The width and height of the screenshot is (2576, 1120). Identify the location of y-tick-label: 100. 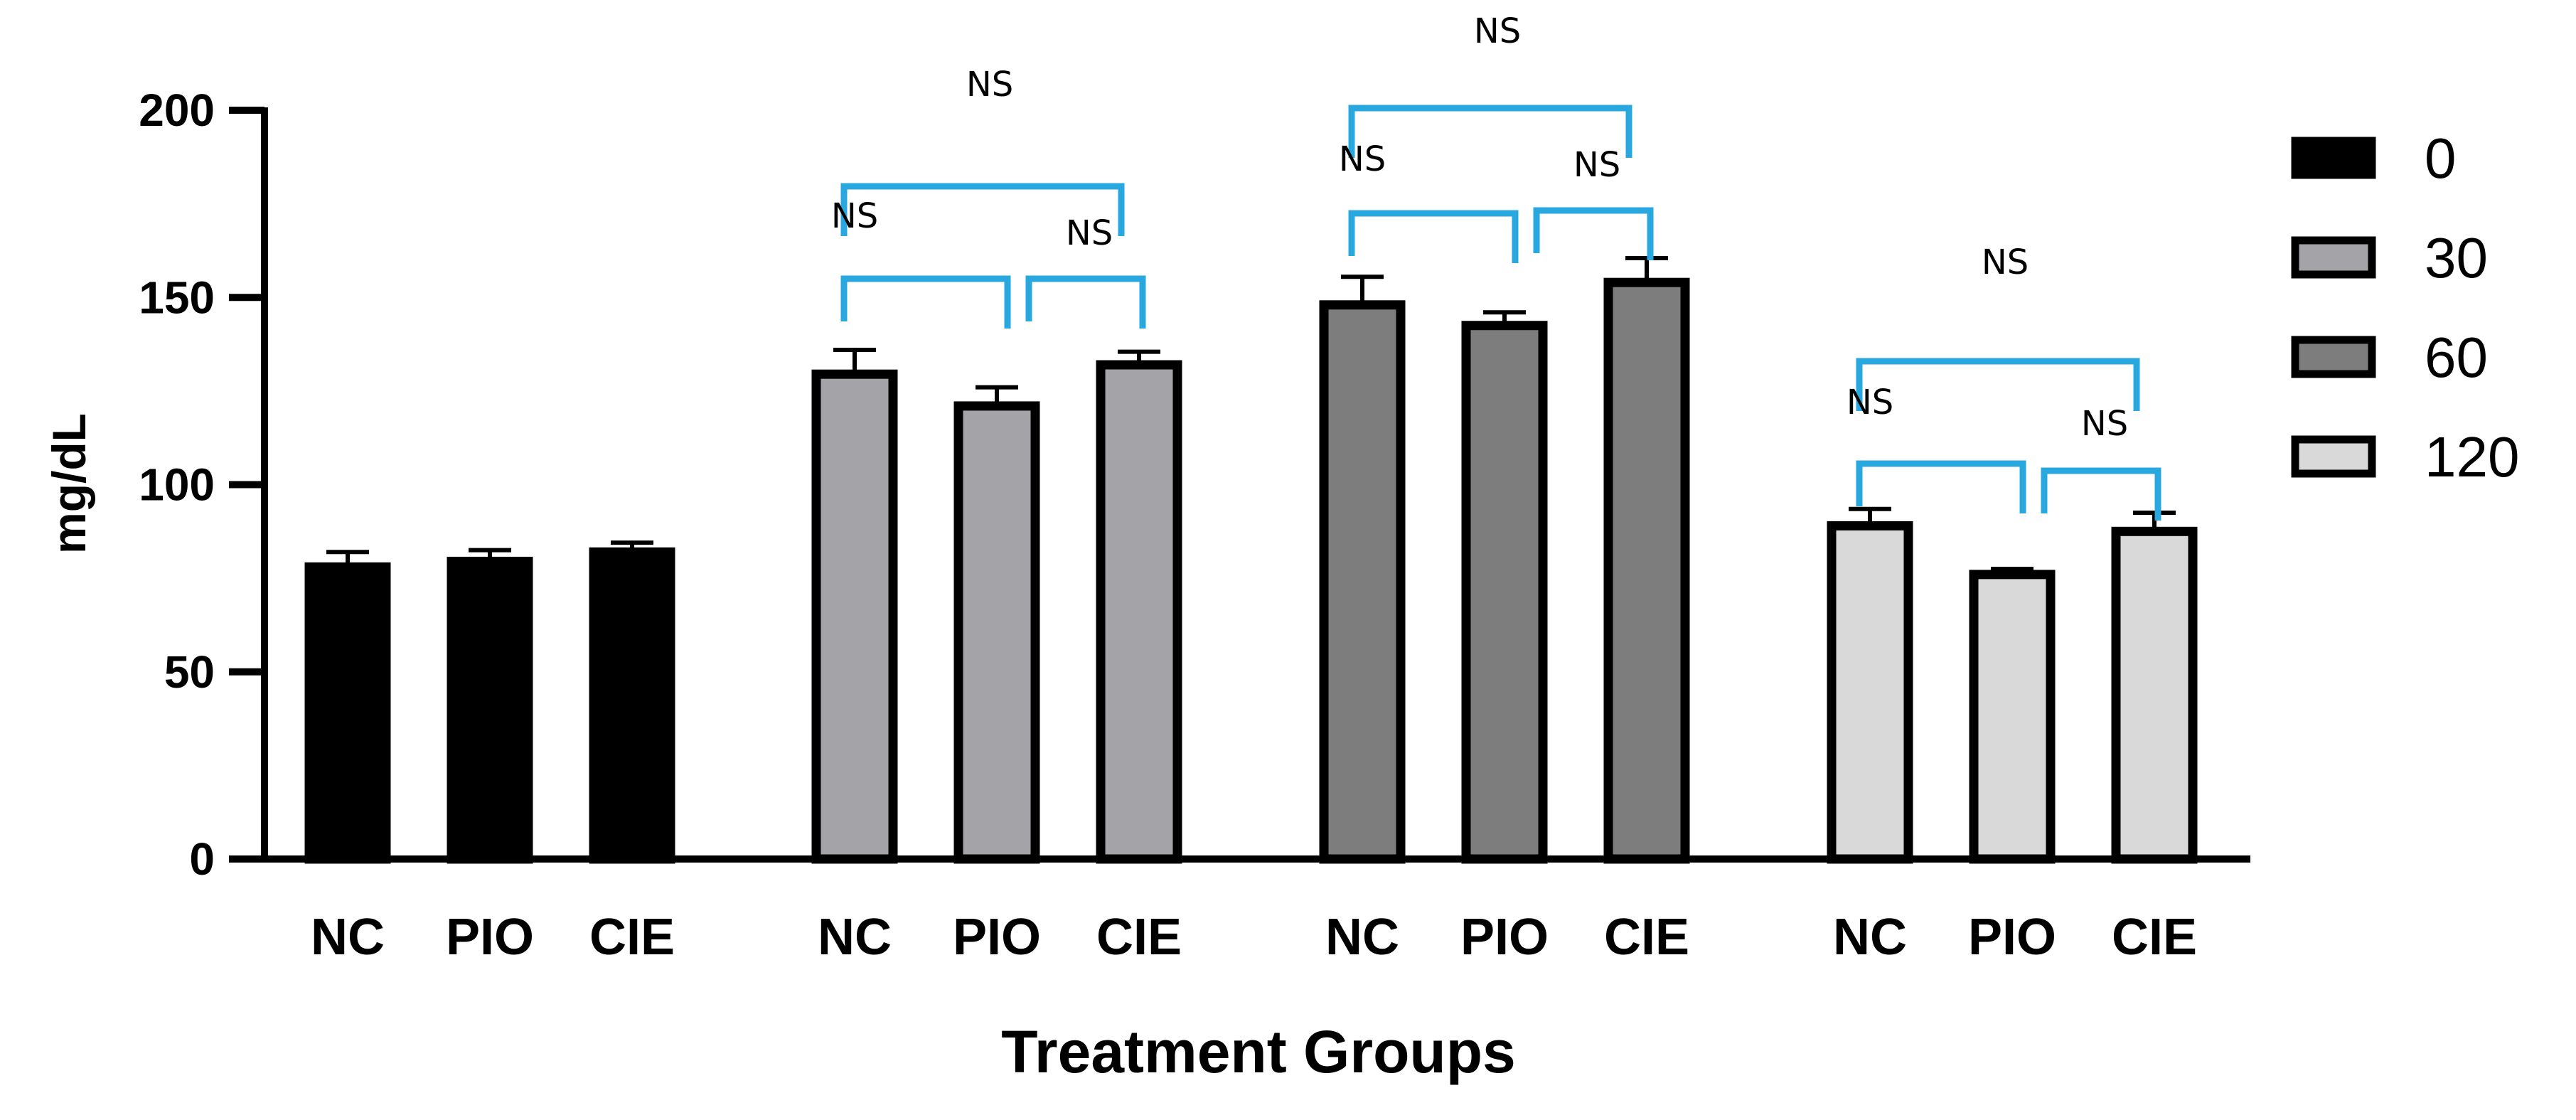
(177, 485).